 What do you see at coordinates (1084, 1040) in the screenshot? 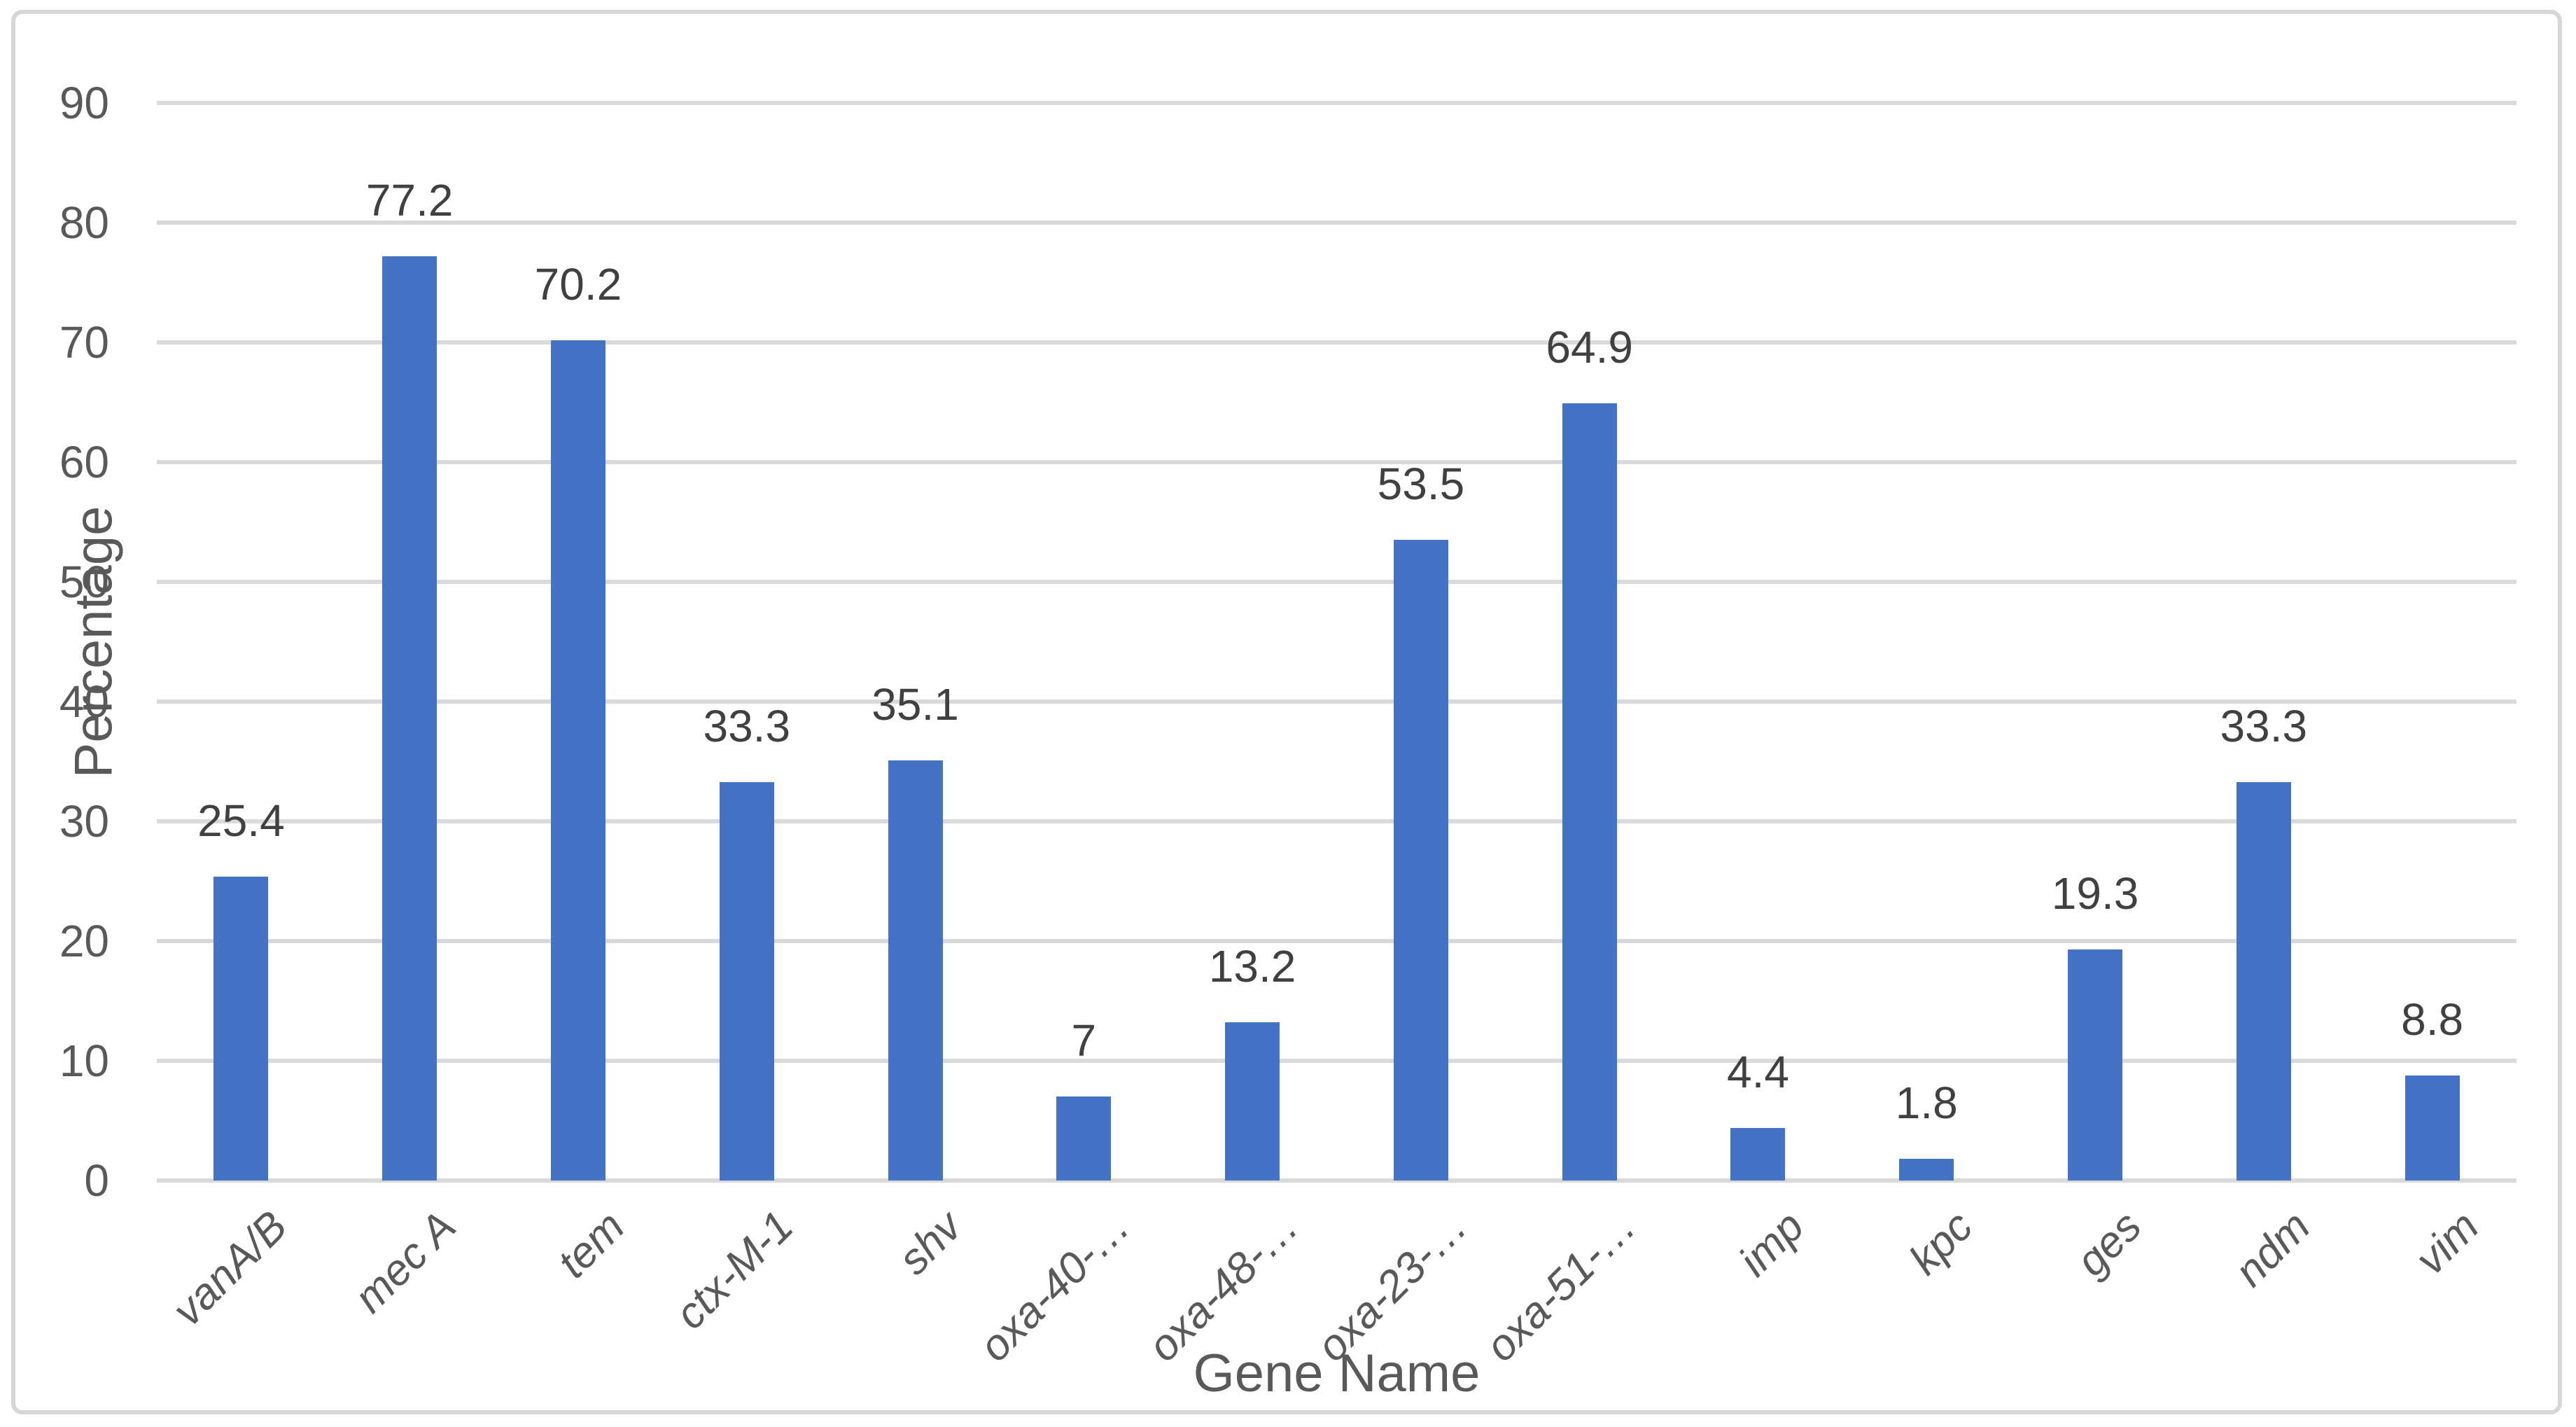
I see `data-label: 7` at bounding box center [1084, 1040].